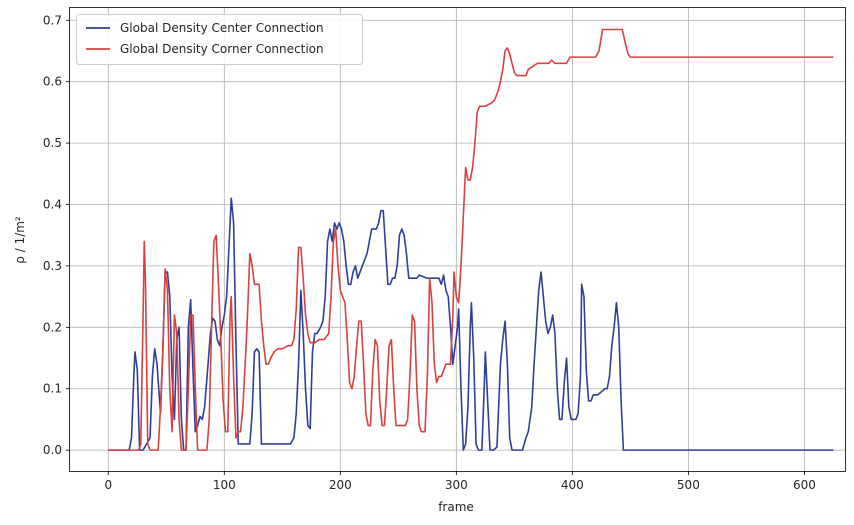 The image size is (854, 525). Describe the element at coordinates (52, 266) in the screenshot. I see `y-tick-label: 0.3` at that location.